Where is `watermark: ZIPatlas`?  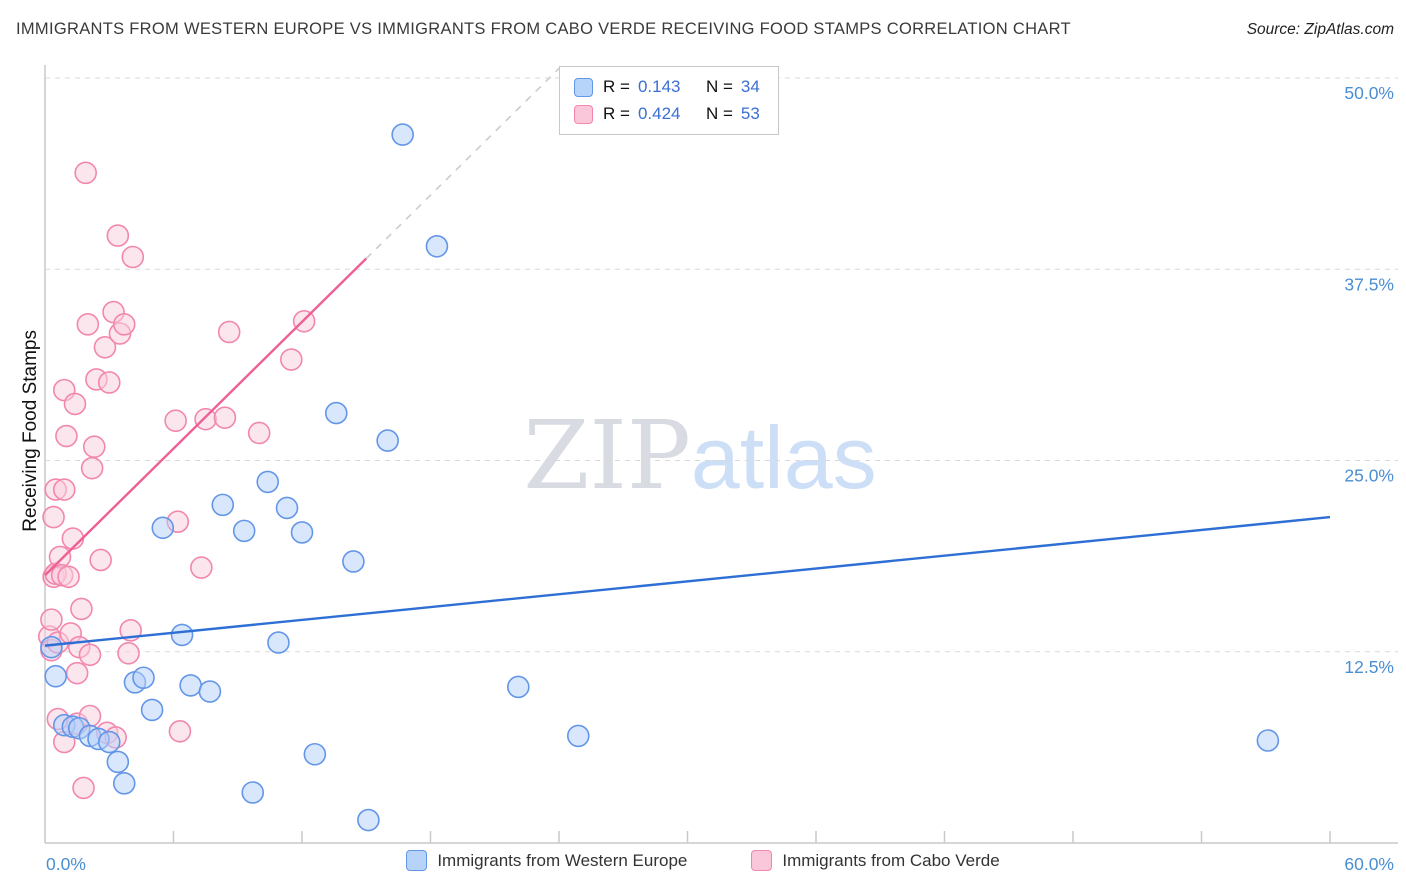
watermark: ZIPatlas is located at coordinates (699, 456).